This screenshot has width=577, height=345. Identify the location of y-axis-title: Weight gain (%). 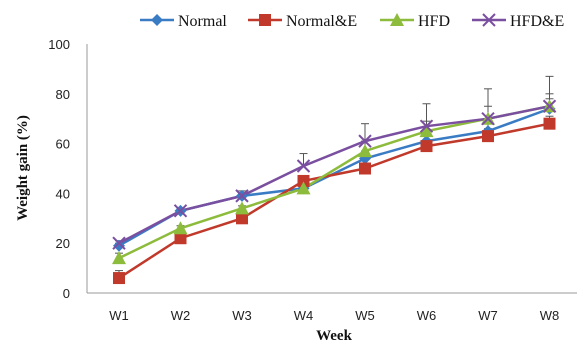
(23, 168).